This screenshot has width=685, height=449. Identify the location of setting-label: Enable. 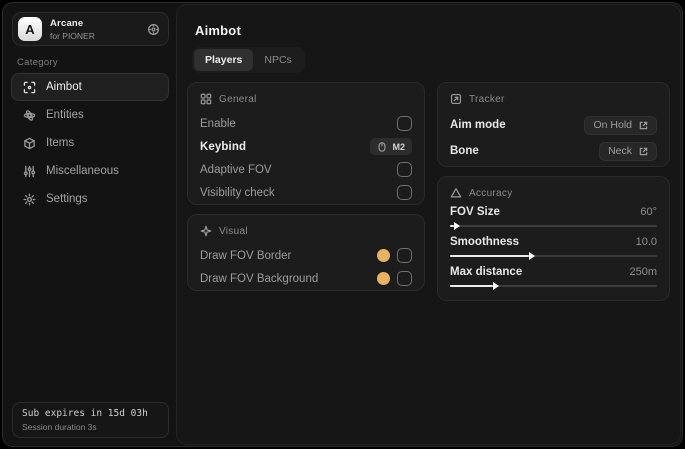
(218, 123).